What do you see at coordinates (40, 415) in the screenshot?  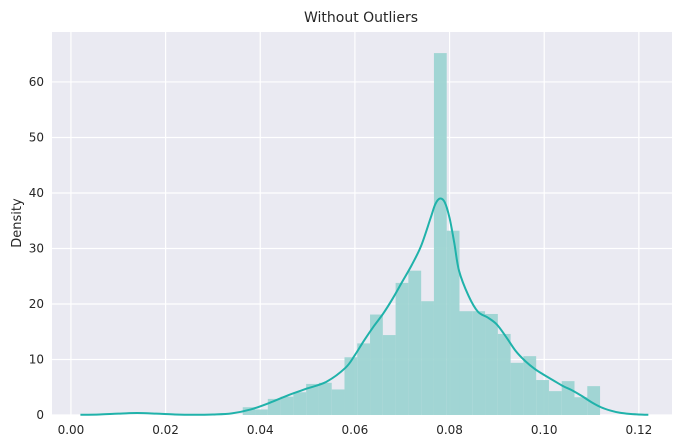 I see `y-tick-label: 0` at bounding box center [40, 415].